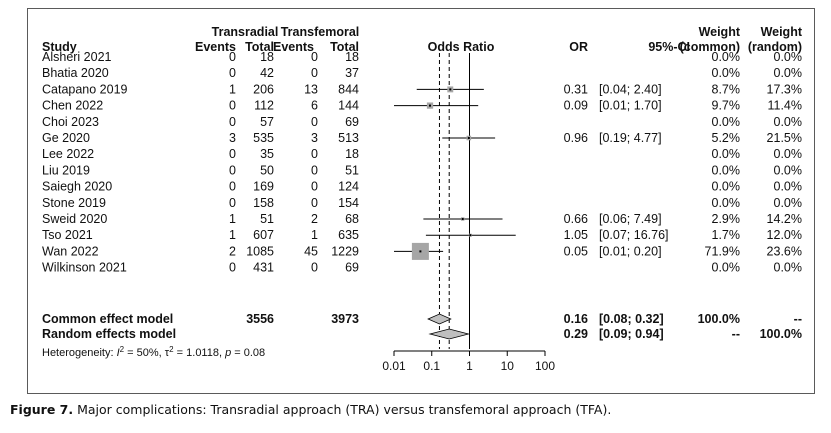 The height and width of the screenshot is (433, 831). Describe the element at coordinates (784, 89) in the screenshot. I see `study-weight-random: 17.3%` at that location.